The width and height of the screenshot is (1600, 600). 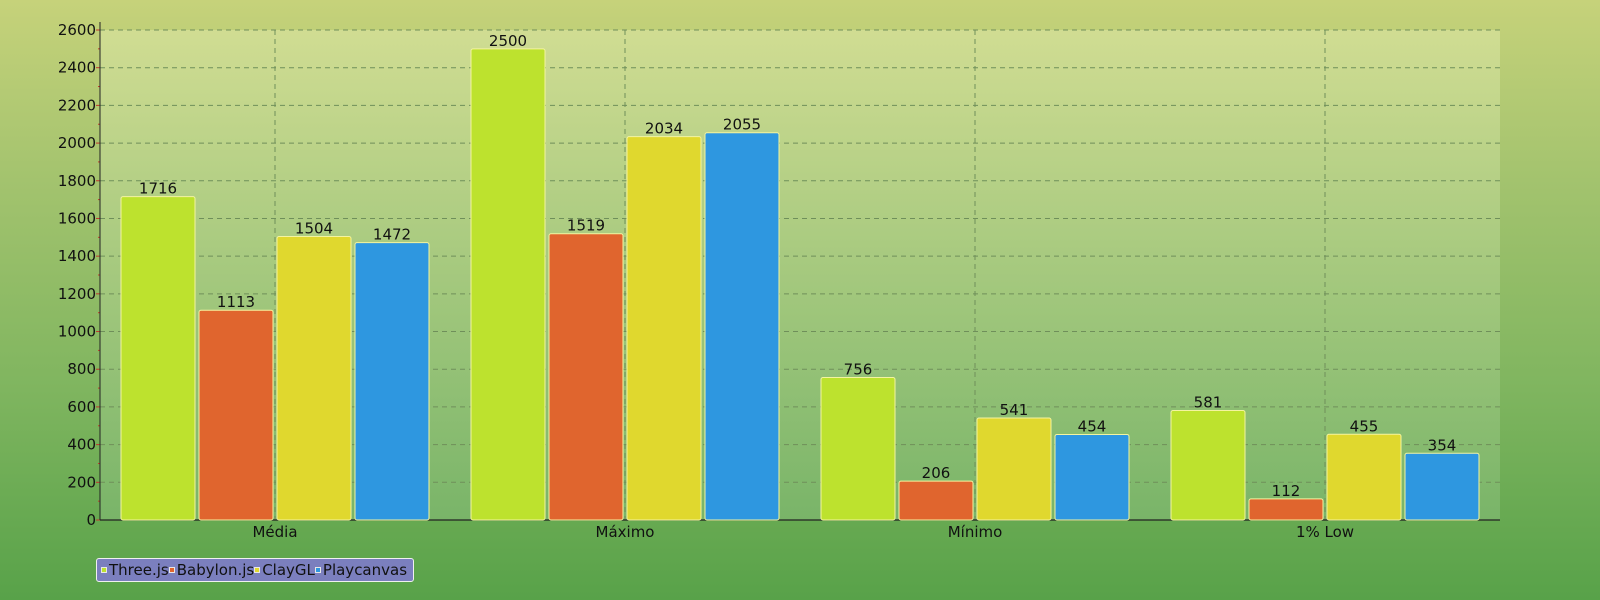 What do you see at coordinates (77, 30) in the screenshot?
I see `y-tick-label: 2600` at bounding box center [77, 30].